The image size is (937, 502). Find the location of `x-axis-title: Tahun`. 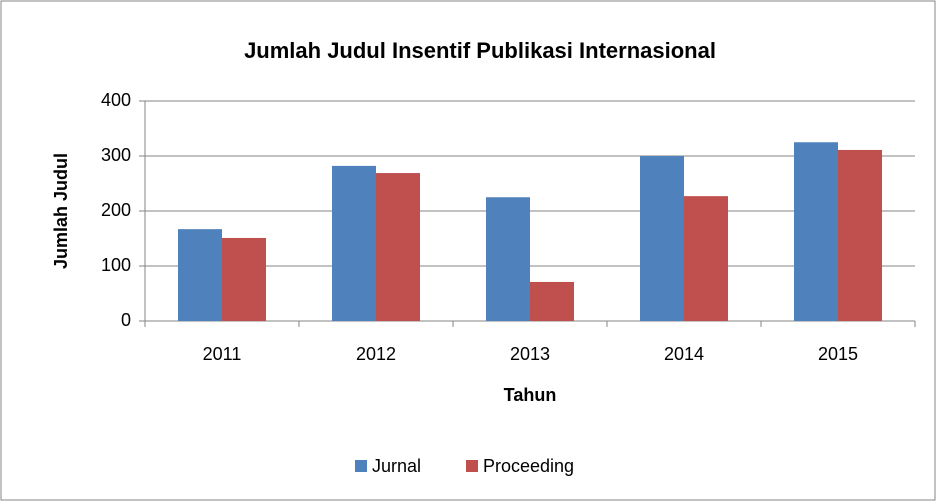

x-axis-title: Tahun is located at coordinates (530, 395).